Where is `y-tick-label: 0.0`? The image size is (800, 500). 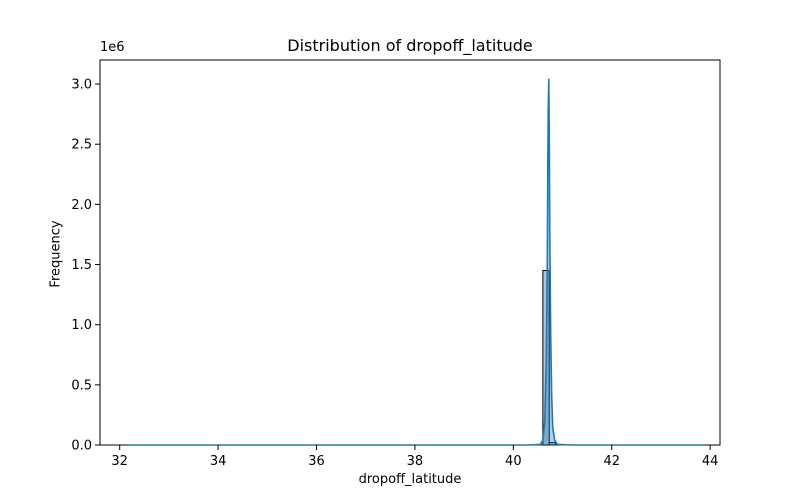
y-tick-label: 0.0 is located at coordinates (81, 446).